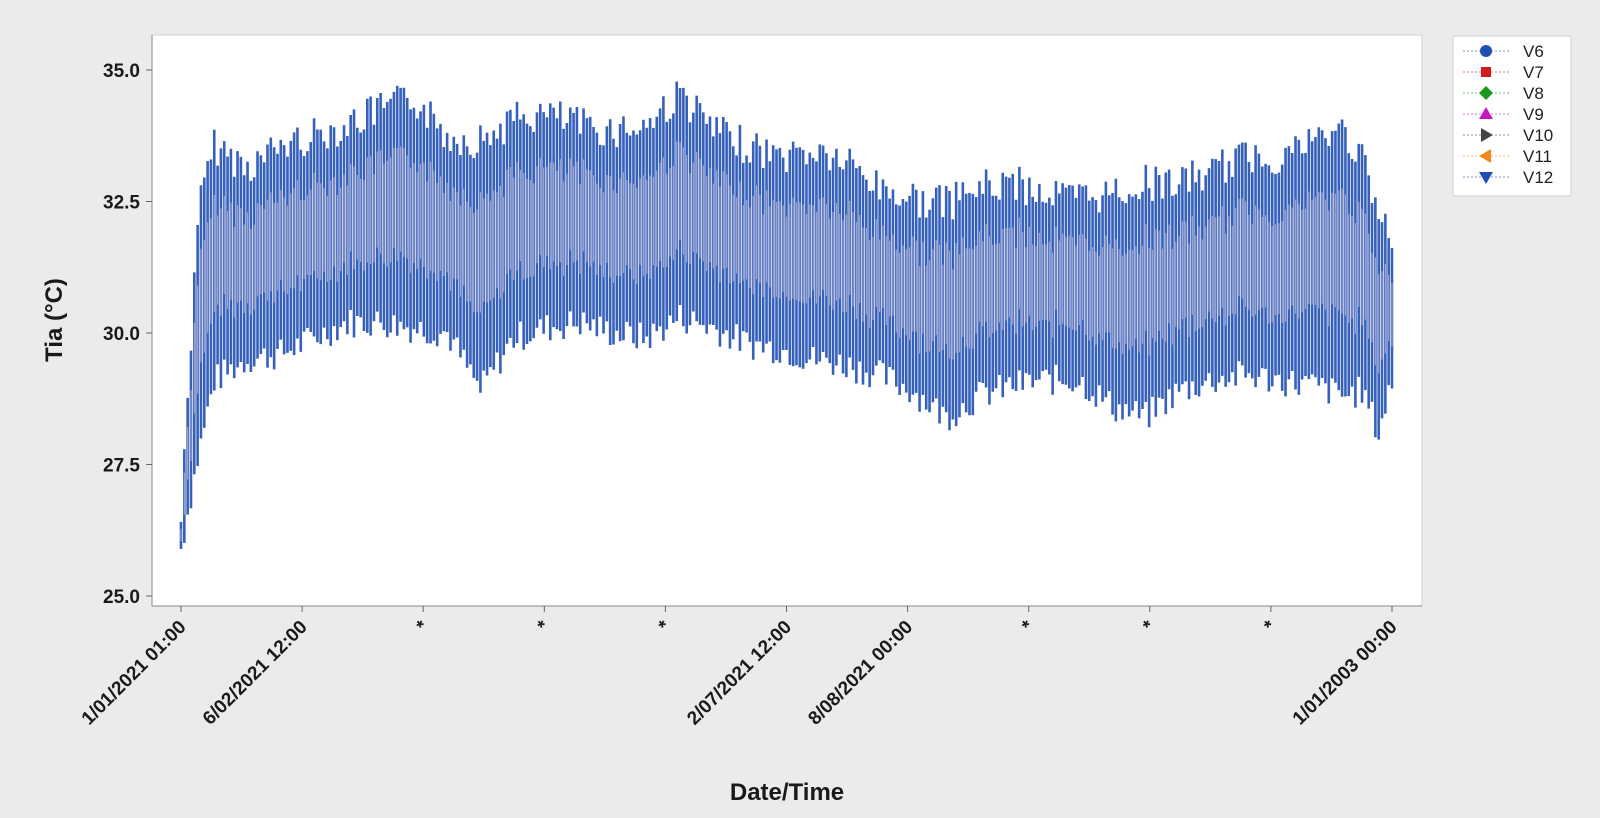 This screenshot has height=818, width=1600. I want to click on legend-item: V6, so click(1503, 51).